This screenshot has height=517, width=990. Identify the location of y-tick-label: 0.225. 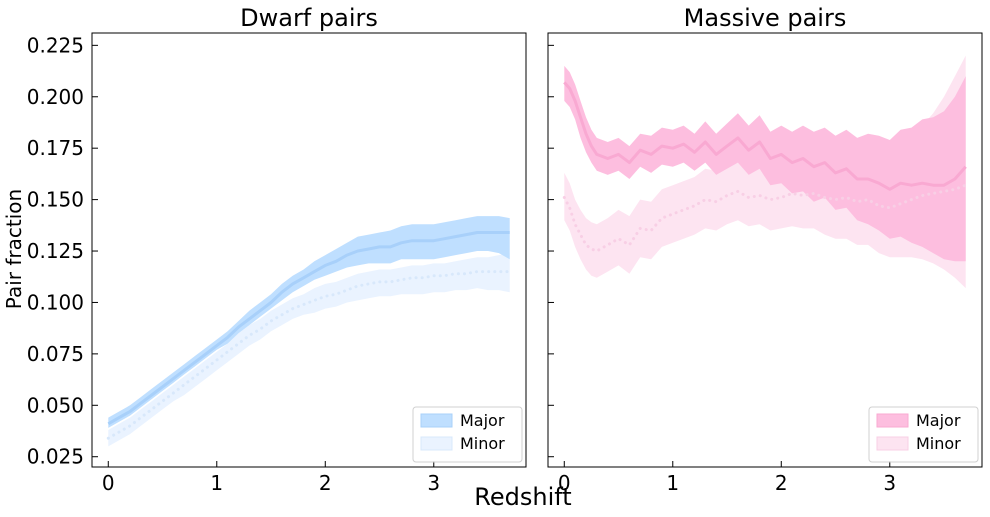
(55, 45).